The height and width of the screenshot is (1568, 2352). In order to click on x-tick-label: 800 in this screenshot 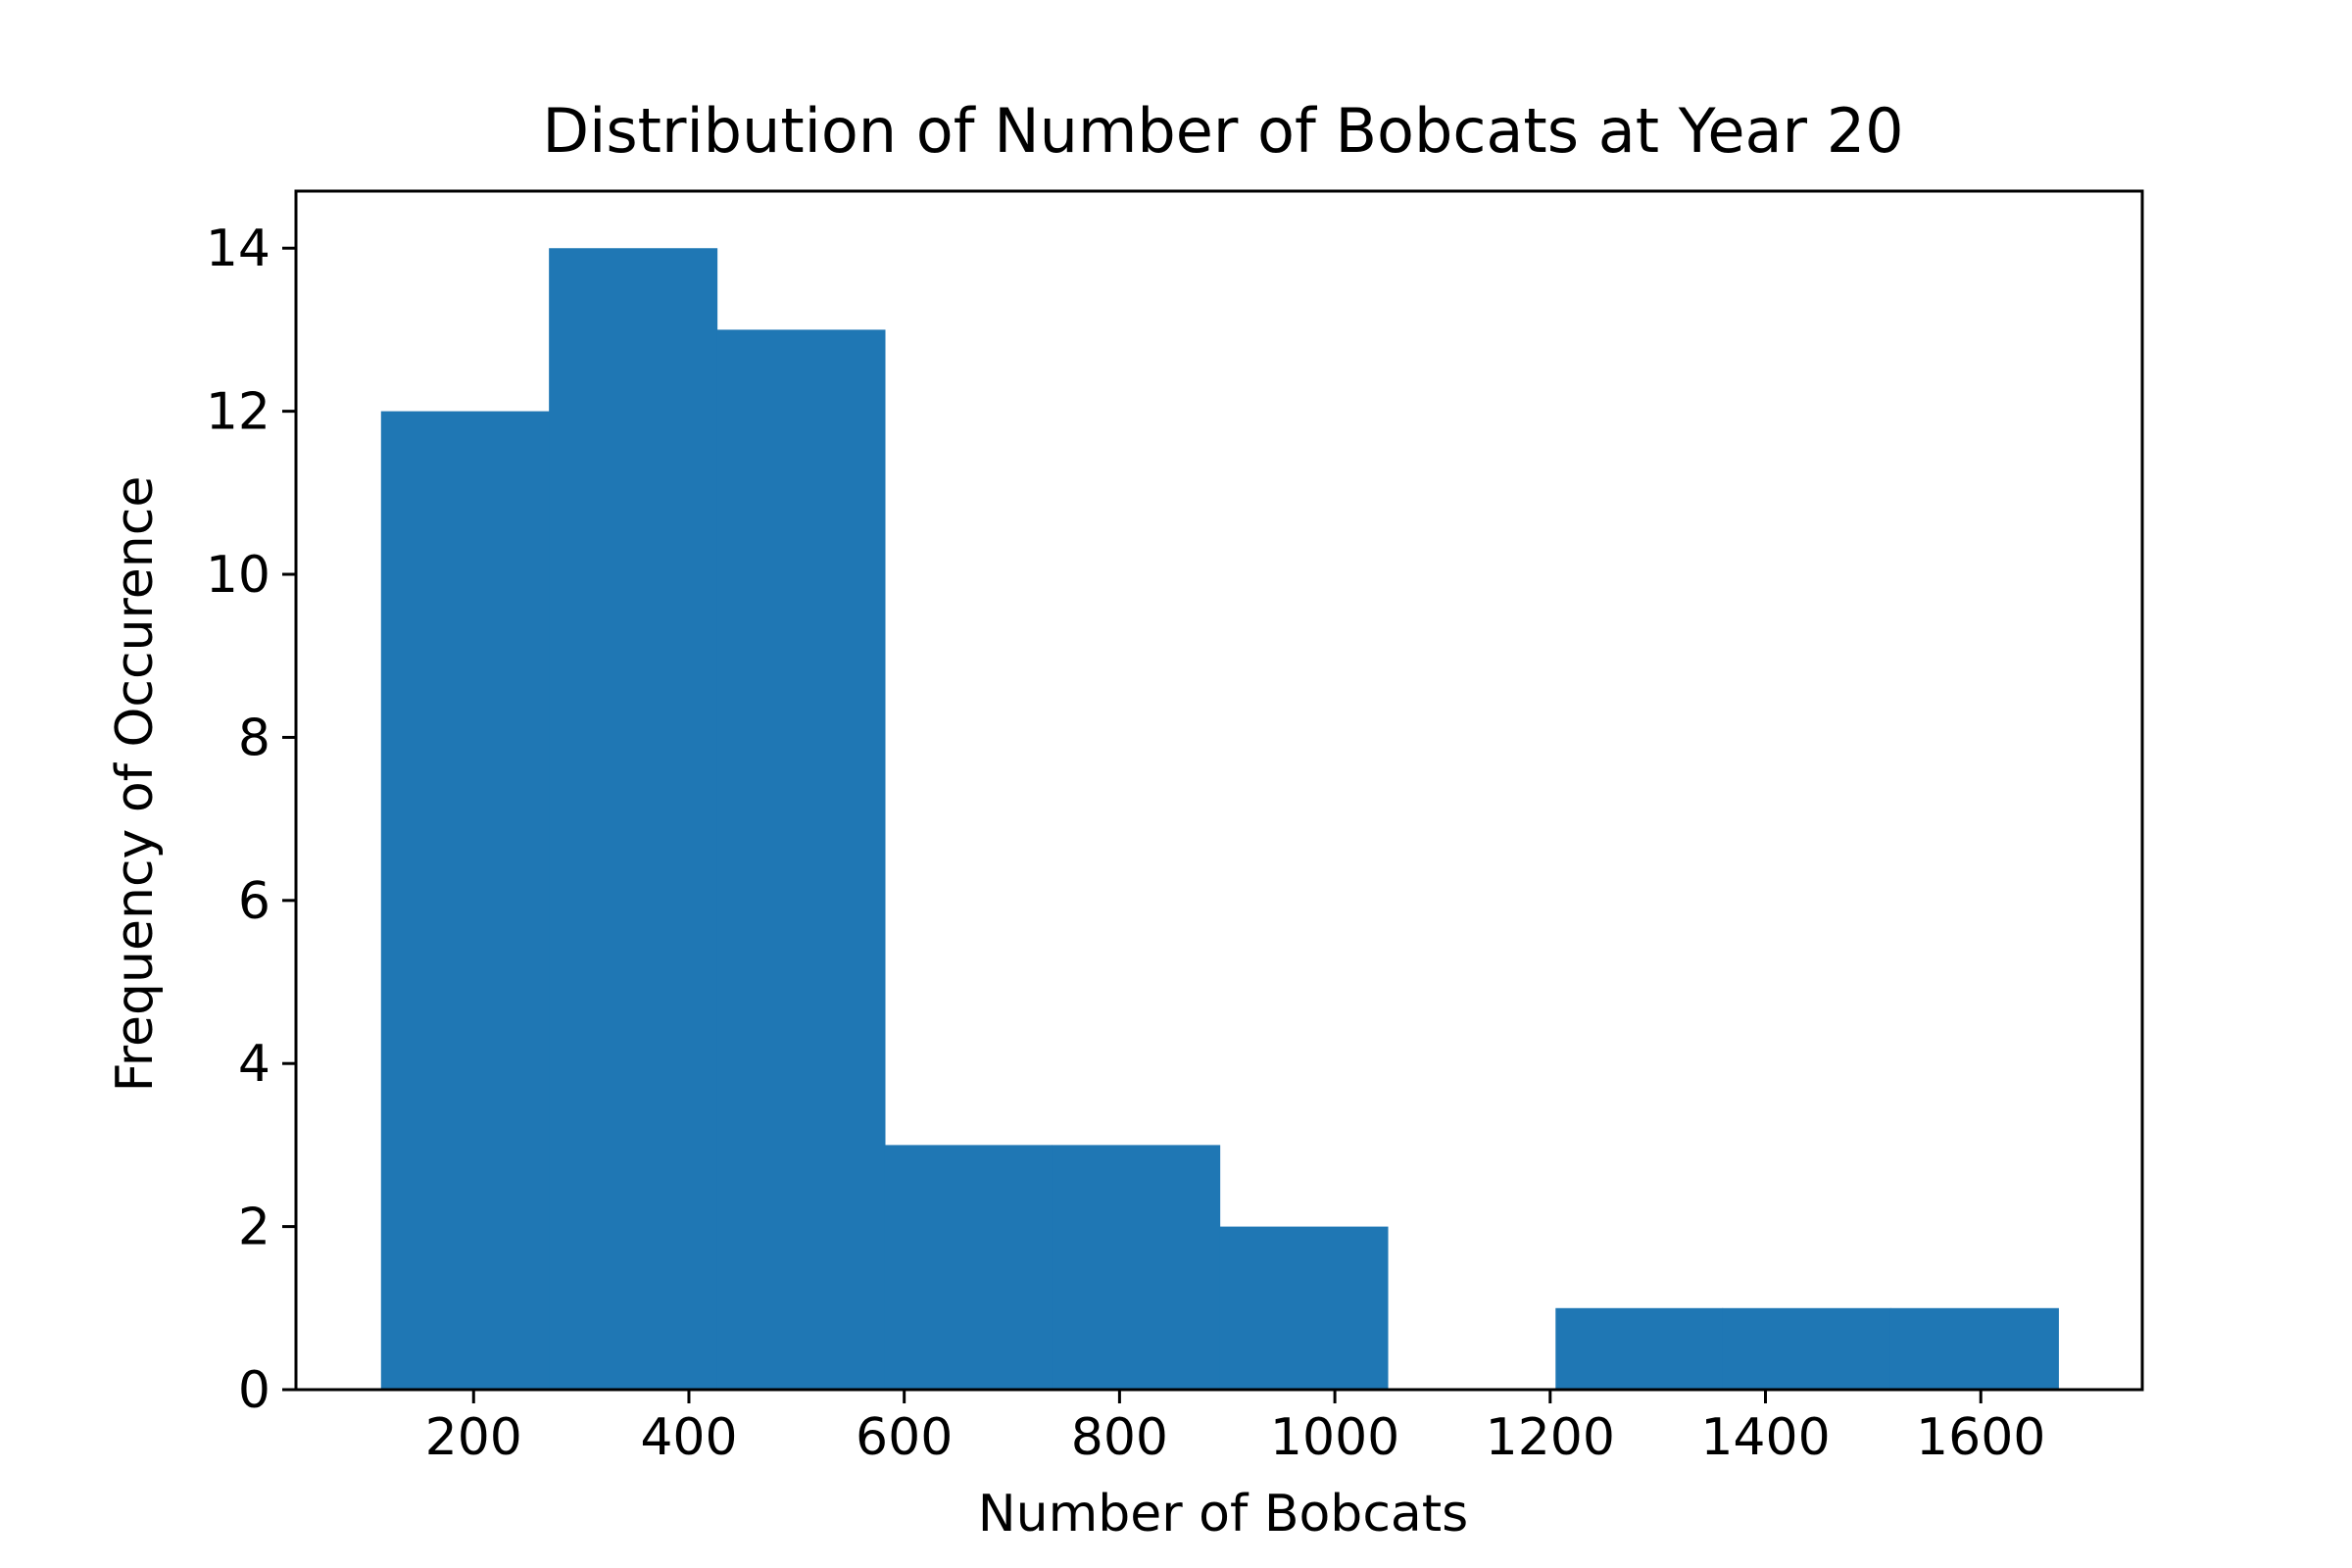, I will do `click(1119, 1437)`.